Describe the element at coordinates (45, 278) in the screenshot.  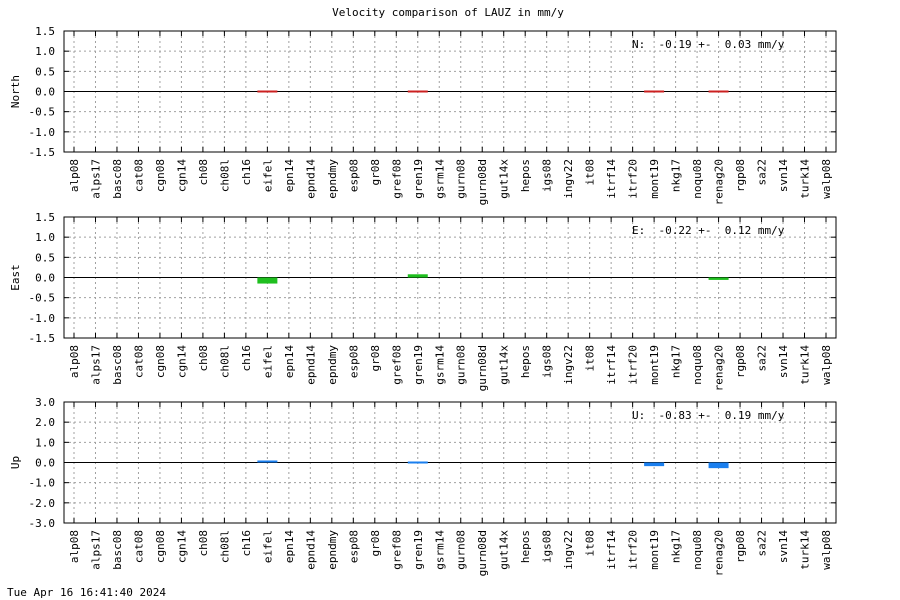
I see `y-tick-label-east: 0.0` at that location.